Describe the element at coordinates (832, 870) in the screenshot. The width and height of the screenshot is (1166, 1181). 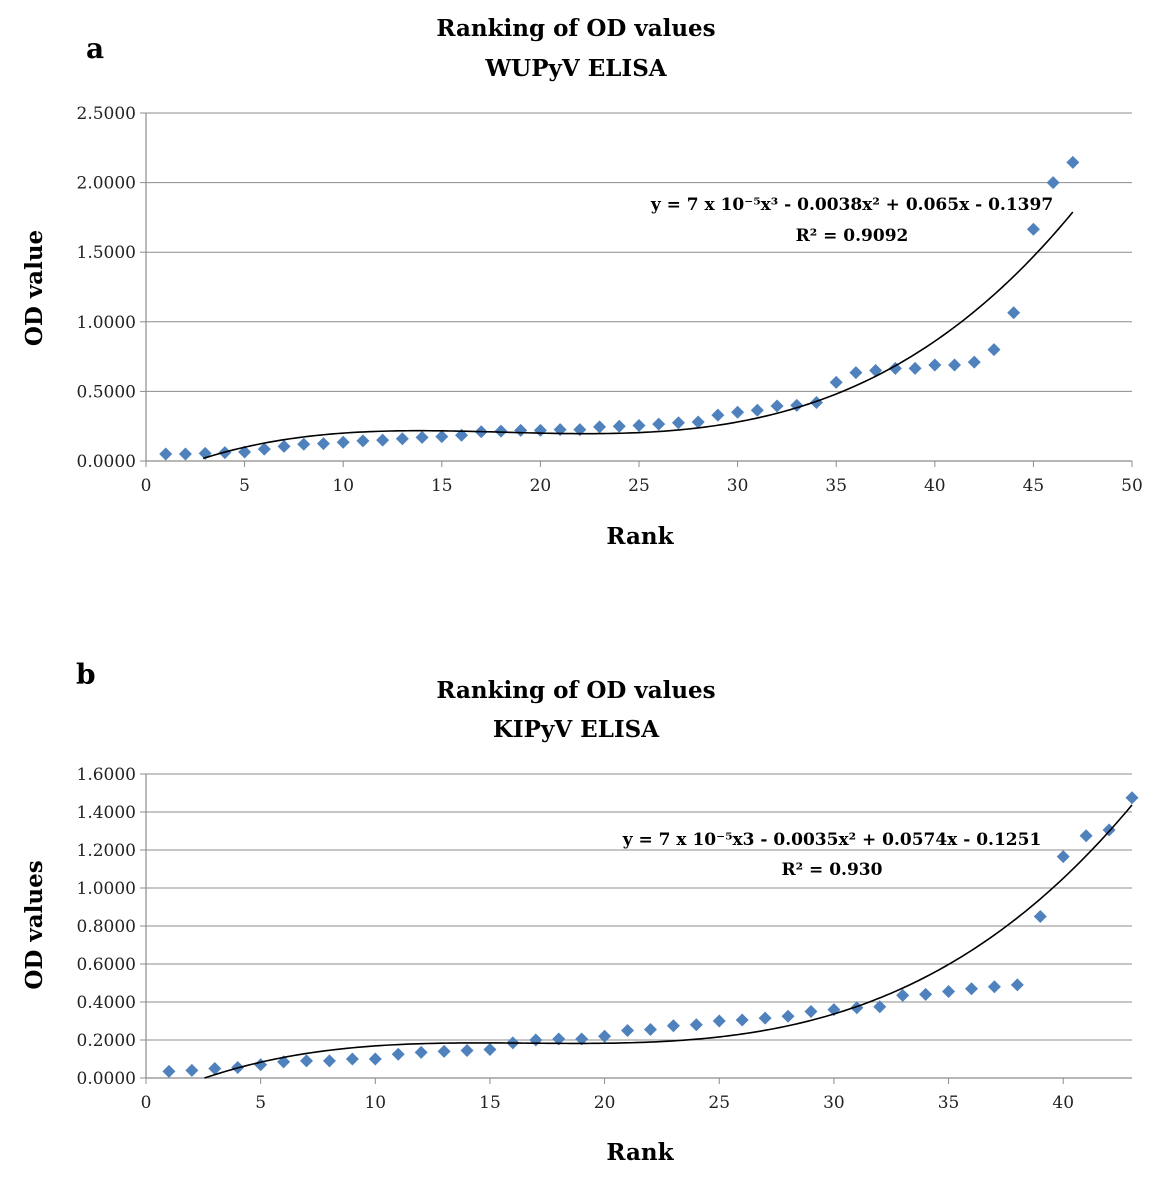
I see `r-squared-b: R² = 0.930` at that location.